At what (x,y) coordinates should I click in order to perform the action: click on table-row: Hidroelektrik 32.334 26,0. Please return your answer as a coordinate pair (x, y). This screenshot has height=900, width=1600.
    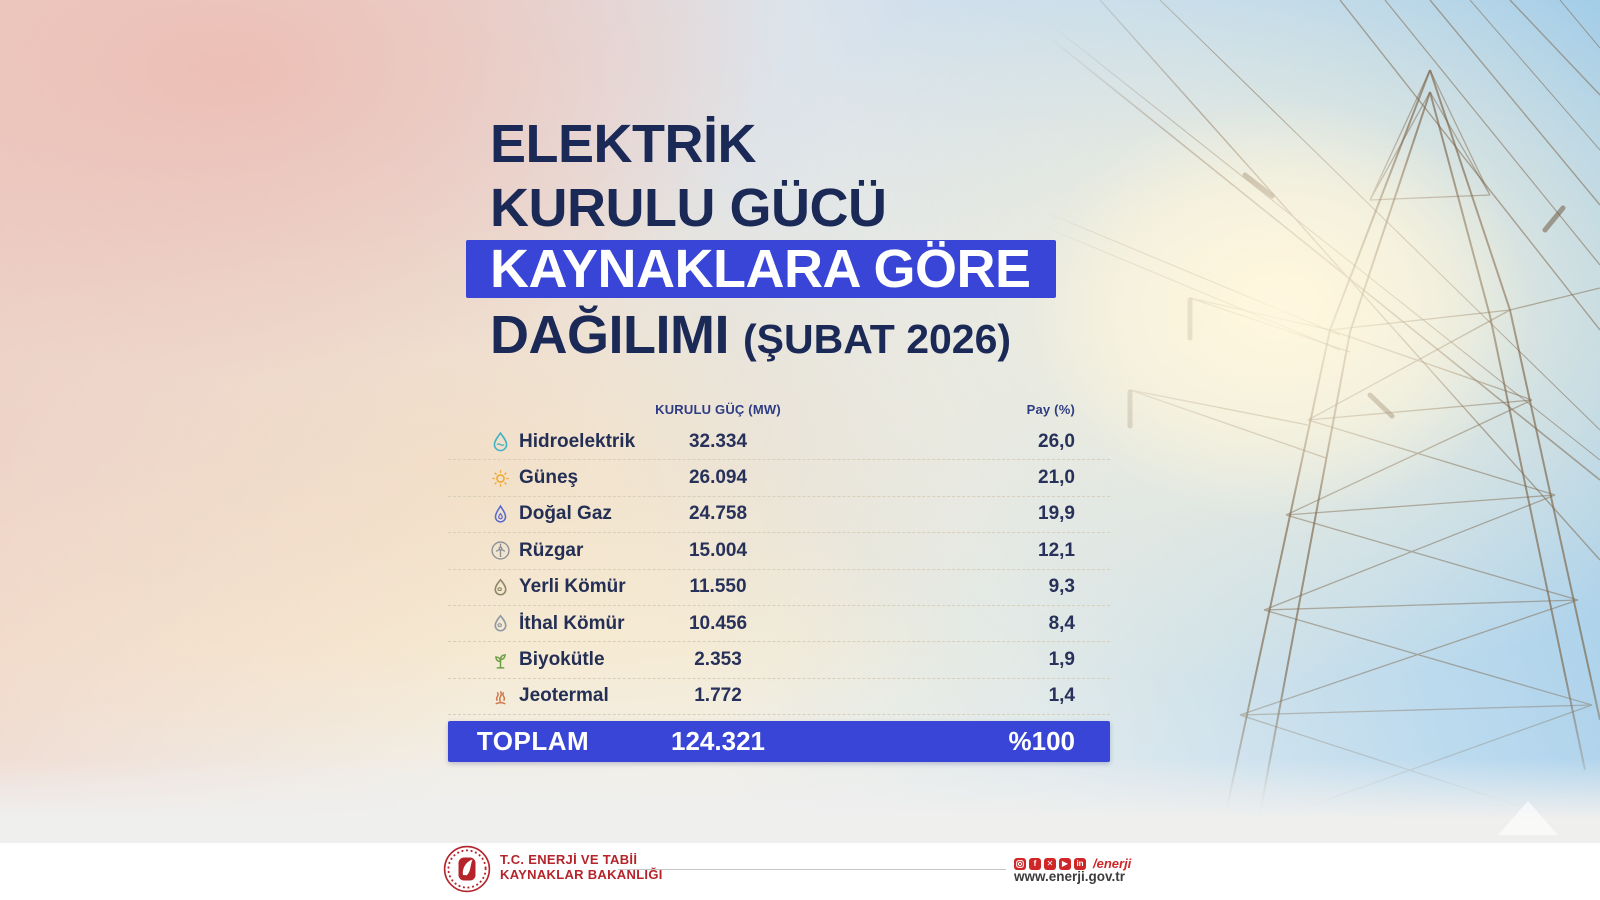
    Looking at the image, I should click on (779, 442).